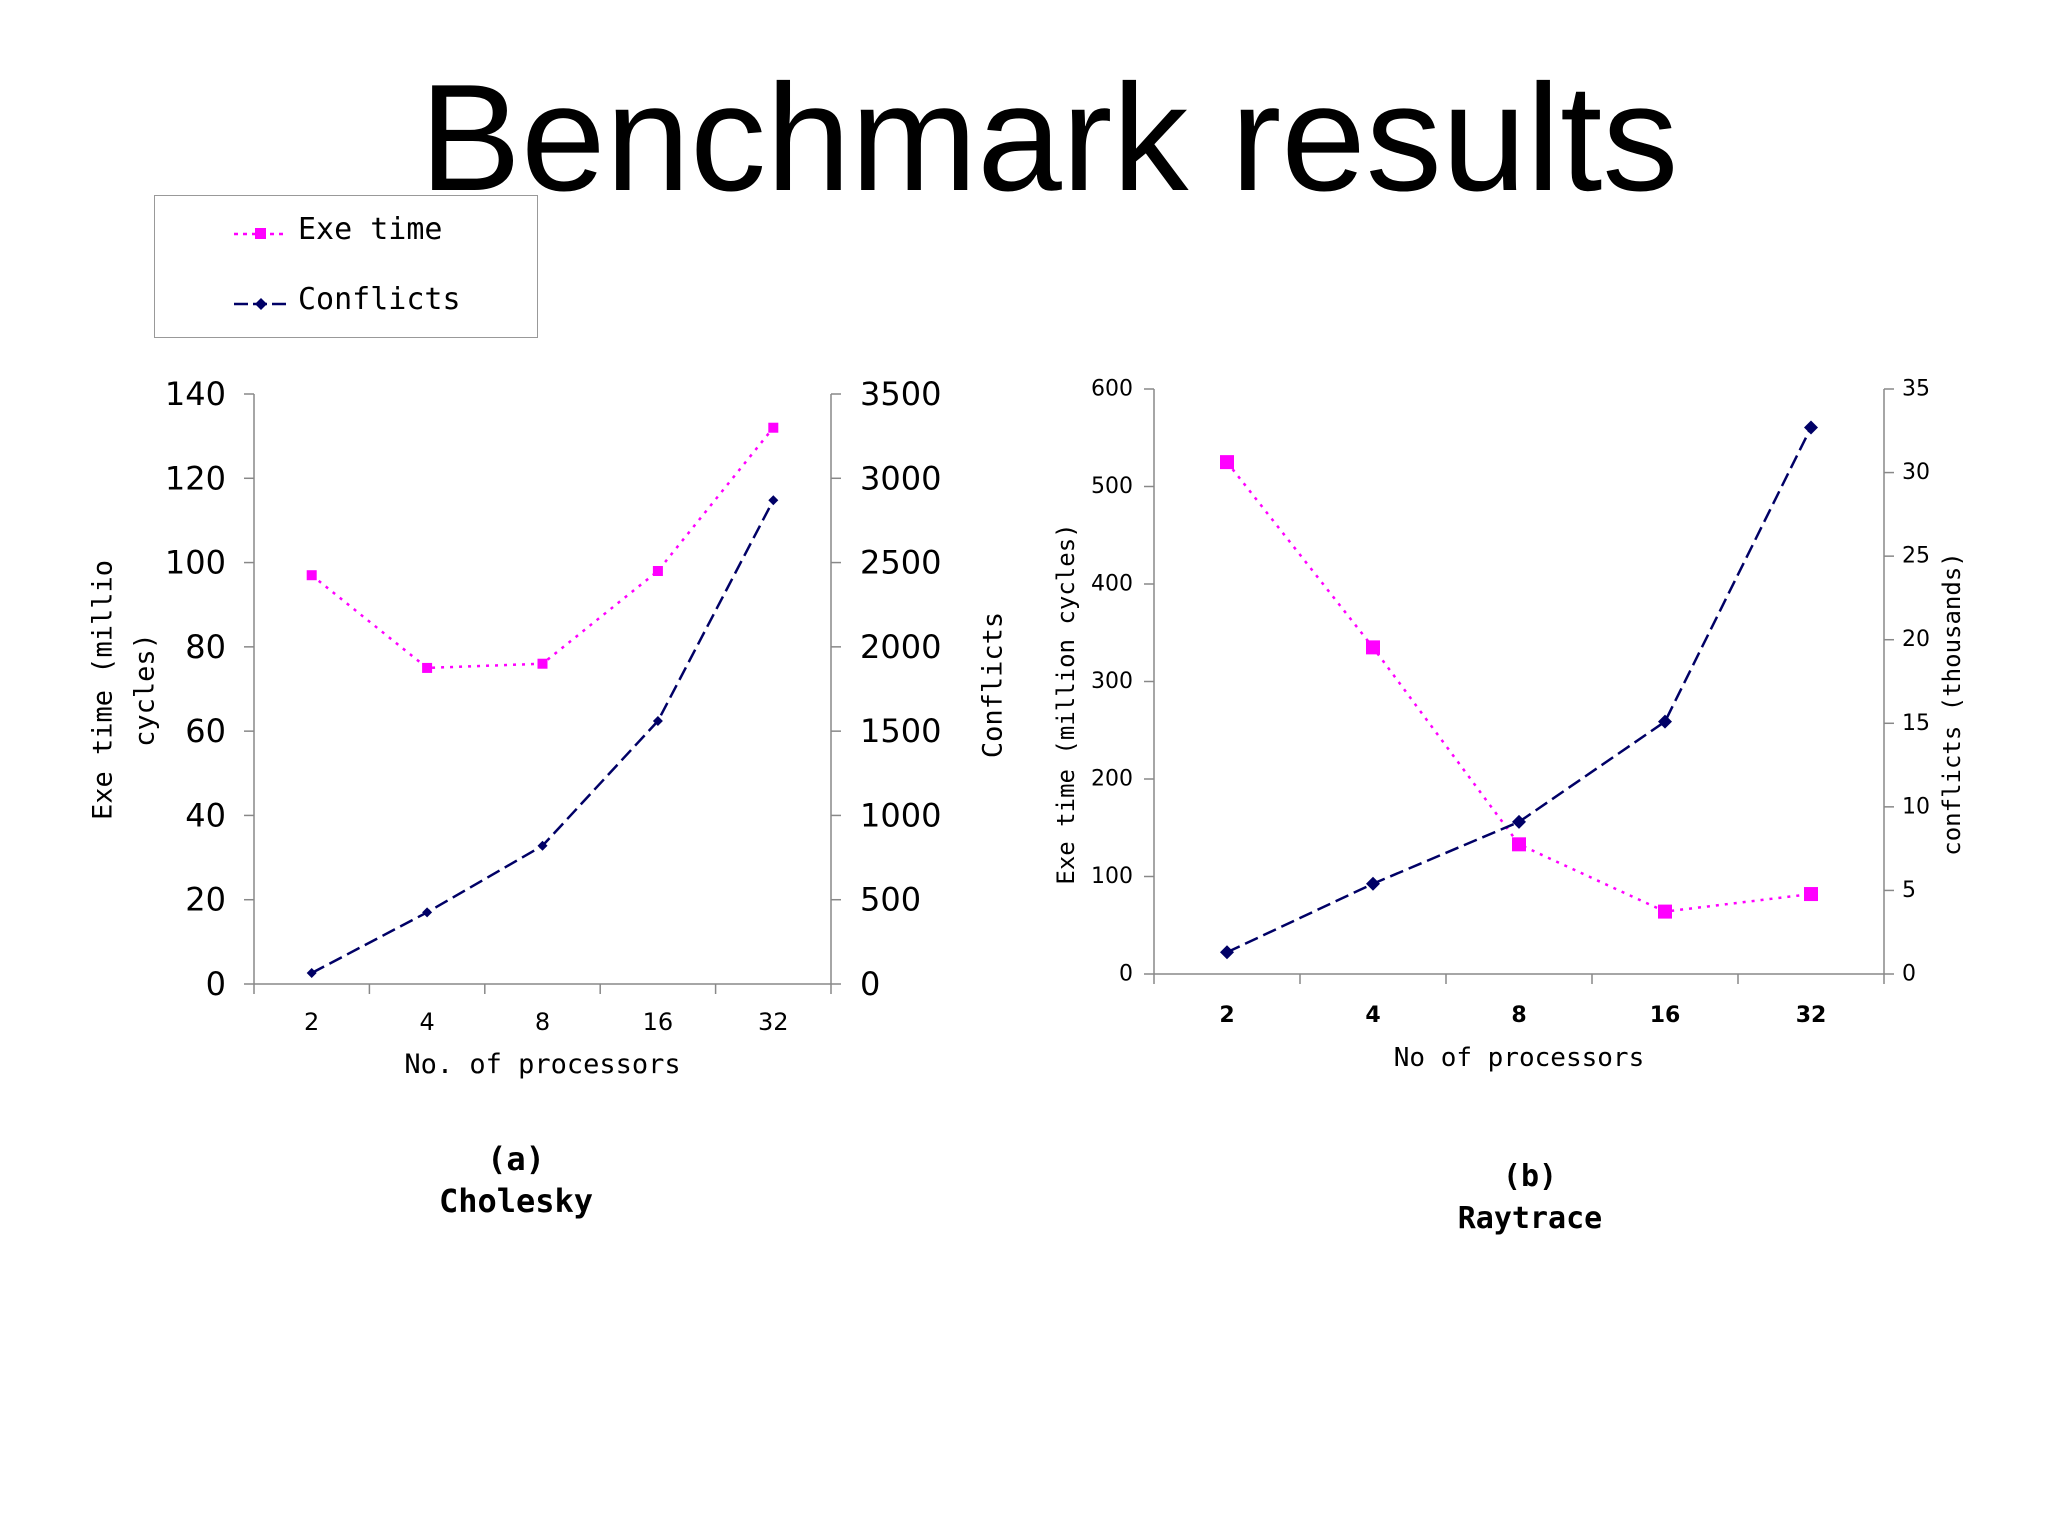 This screenshot has height=1536, width=2048. I want to click on chart-1-left-tick-label: 100, so click(195, 563).